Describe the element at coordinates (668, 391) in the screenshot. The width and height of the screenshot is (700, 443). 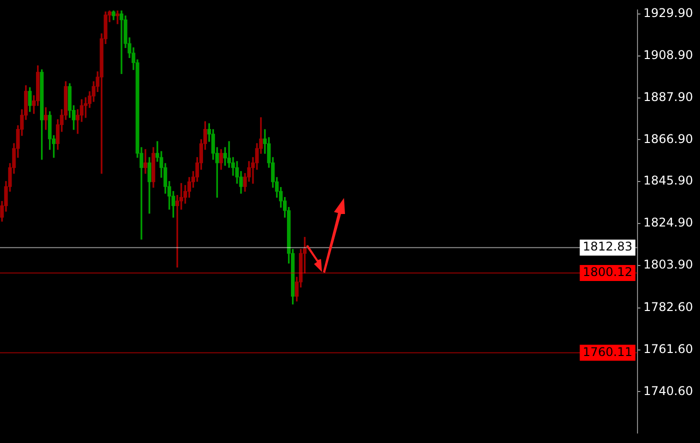
I see `y-tick-label: 1740.60` at that location.